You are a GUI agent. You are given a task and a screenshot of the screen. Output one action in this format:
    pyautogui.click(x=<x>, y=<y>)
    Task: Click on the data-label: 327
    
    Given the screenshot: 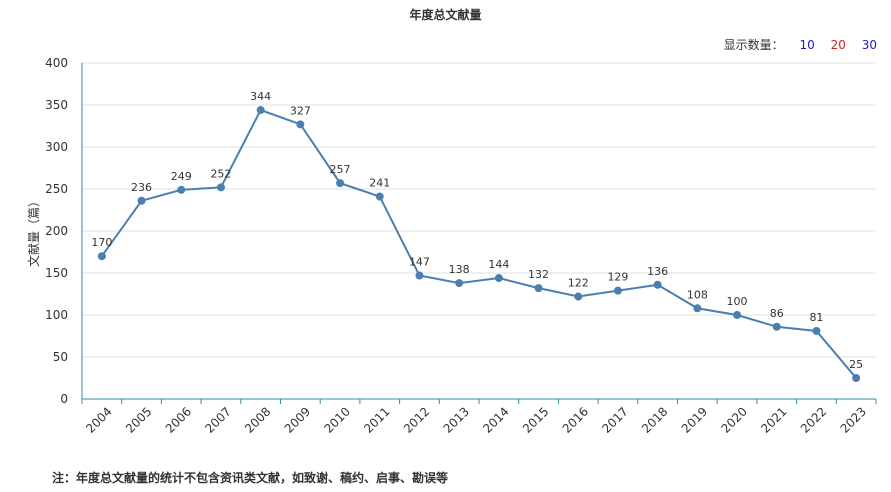 What is the action you would take?
    pyautogui.click(x=300, y=110)
    